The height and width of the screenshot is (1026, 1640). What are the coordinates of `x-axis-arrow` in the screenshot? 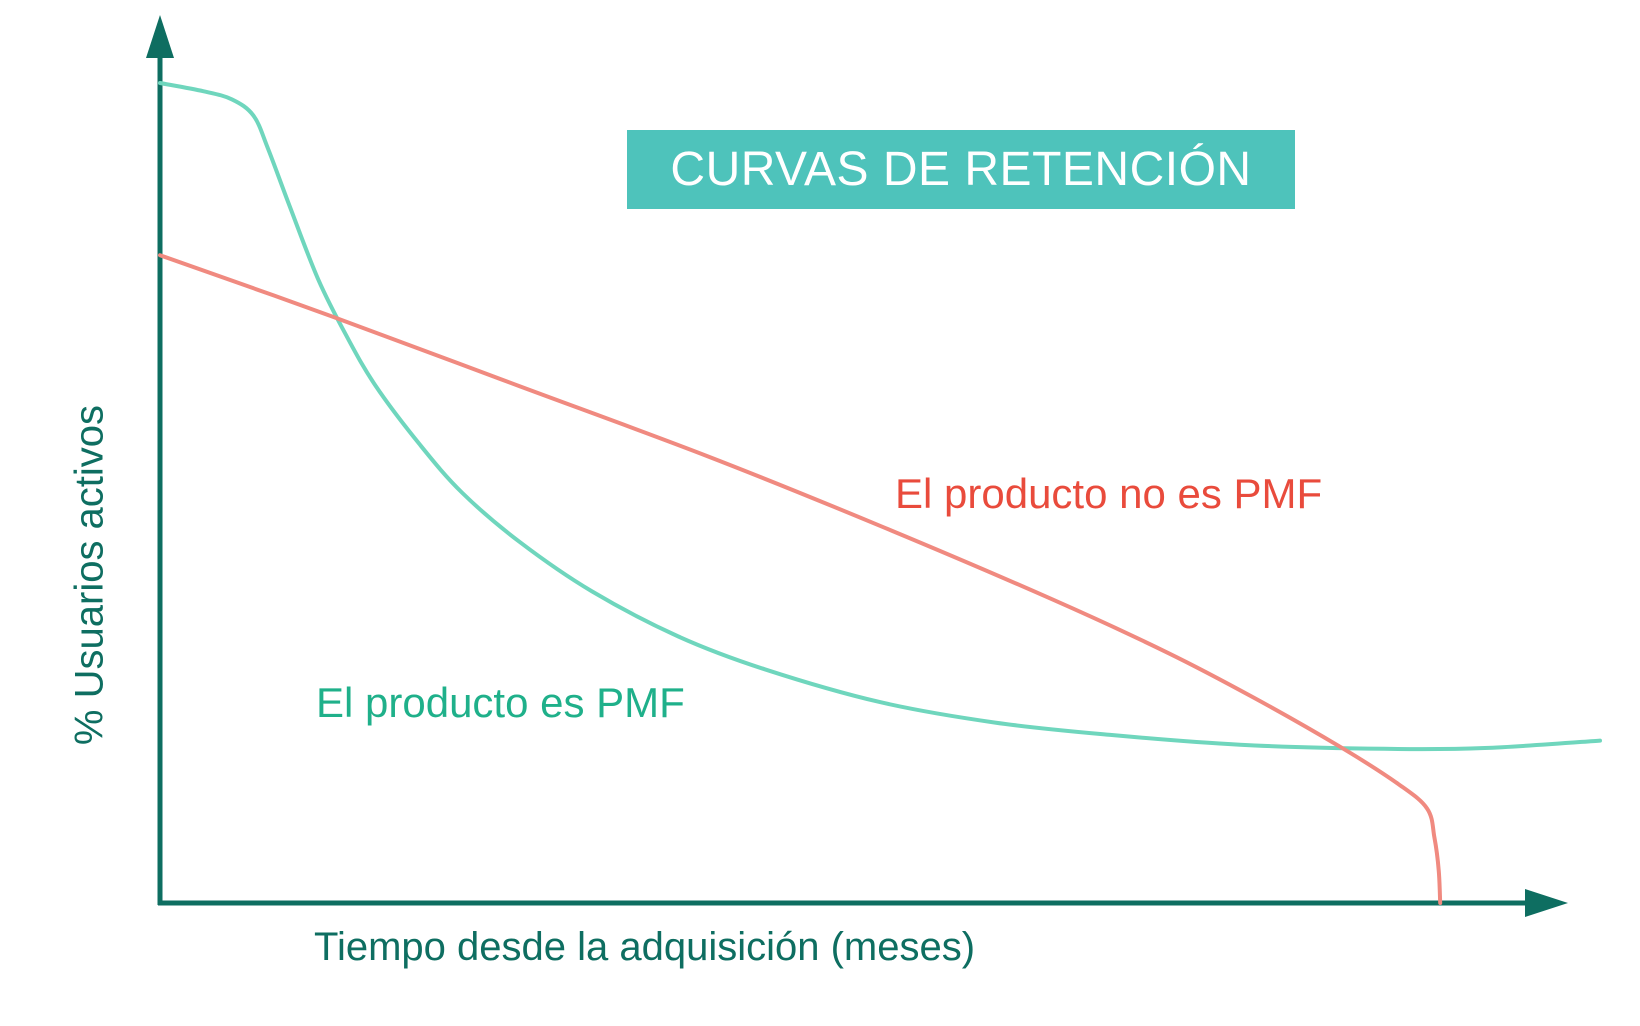 It's located at (1546, 903).